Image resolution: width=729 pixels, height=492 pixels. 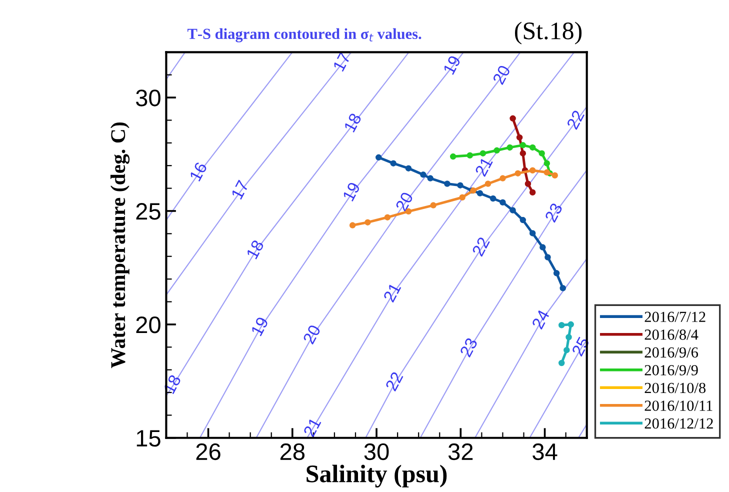 I want to click on legend-label: 2016/9/6, so click(x=671, y=352).